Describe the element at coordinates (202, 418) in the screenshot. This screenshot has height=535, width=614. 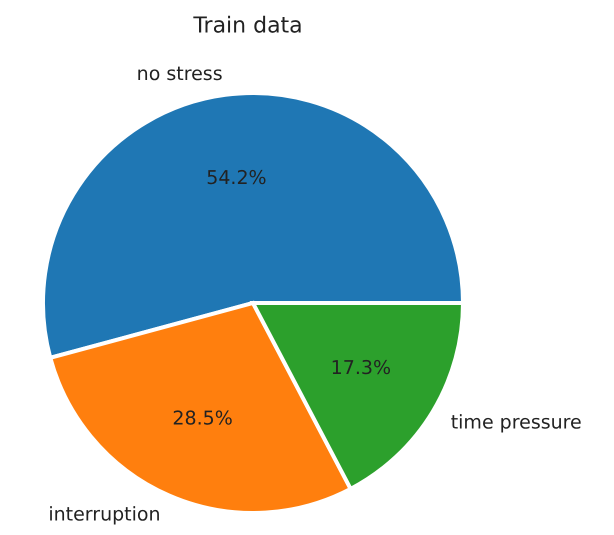
I see `data-label: 28.5%` at that location.